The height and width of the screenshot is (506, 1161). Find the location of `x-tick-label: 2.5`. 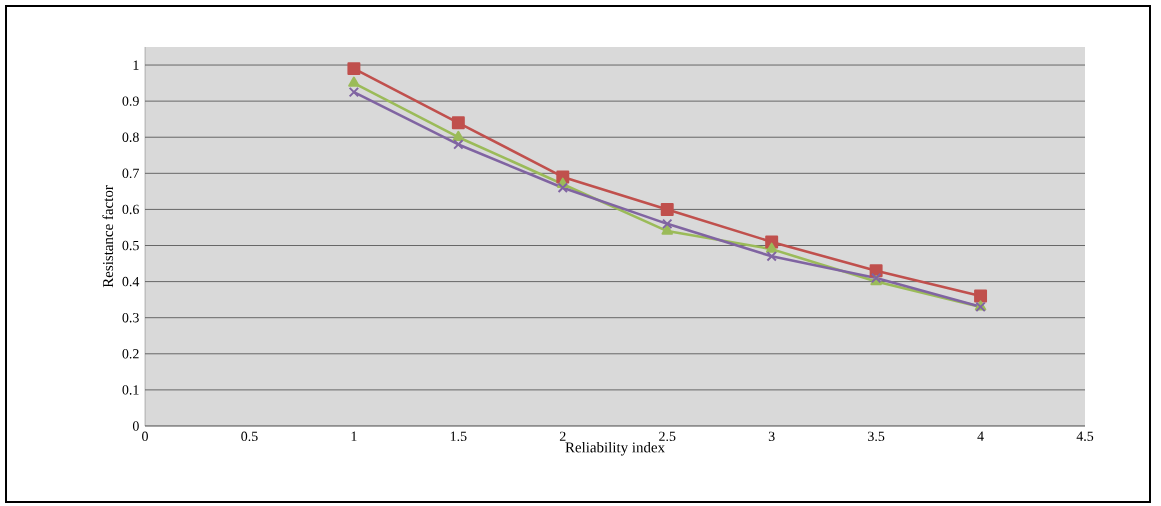

x-tick-label: 2.5 is located at coordinates (667, 436).